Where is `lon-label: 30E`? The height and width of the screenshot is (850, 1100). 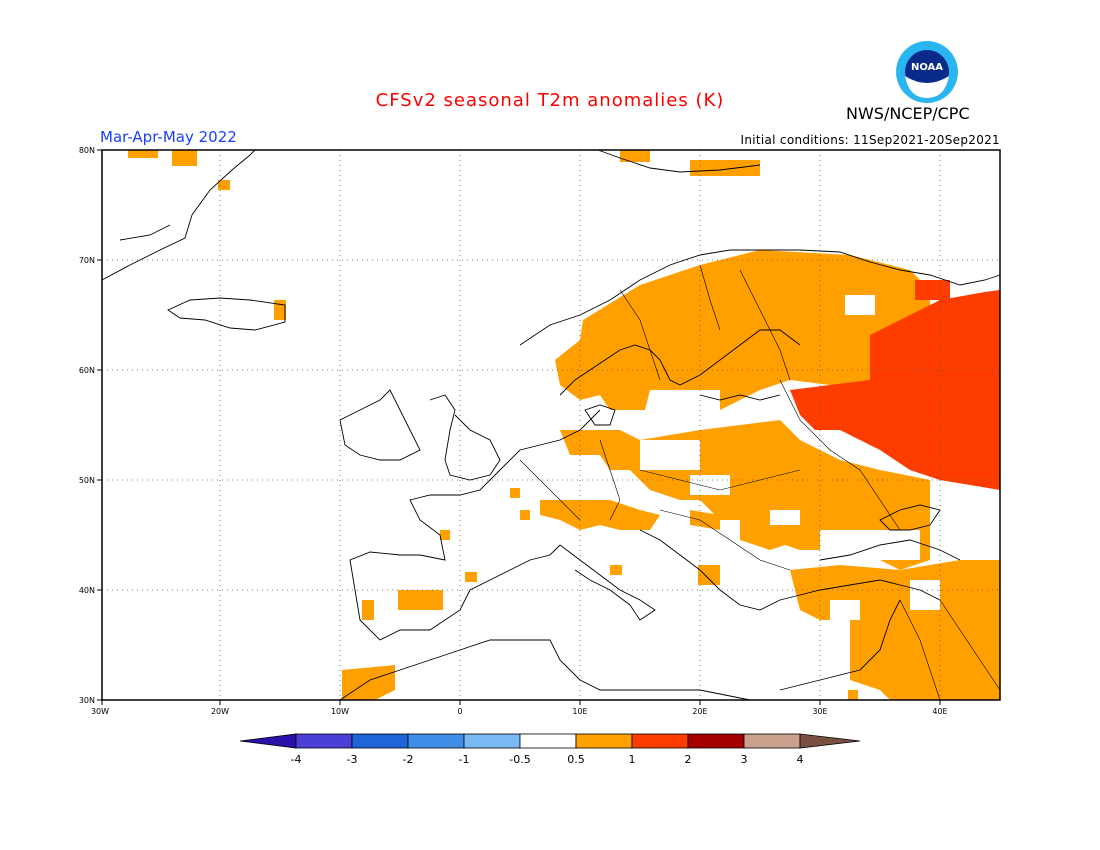
lon-label: 30E is located at coordinates (819, 711).